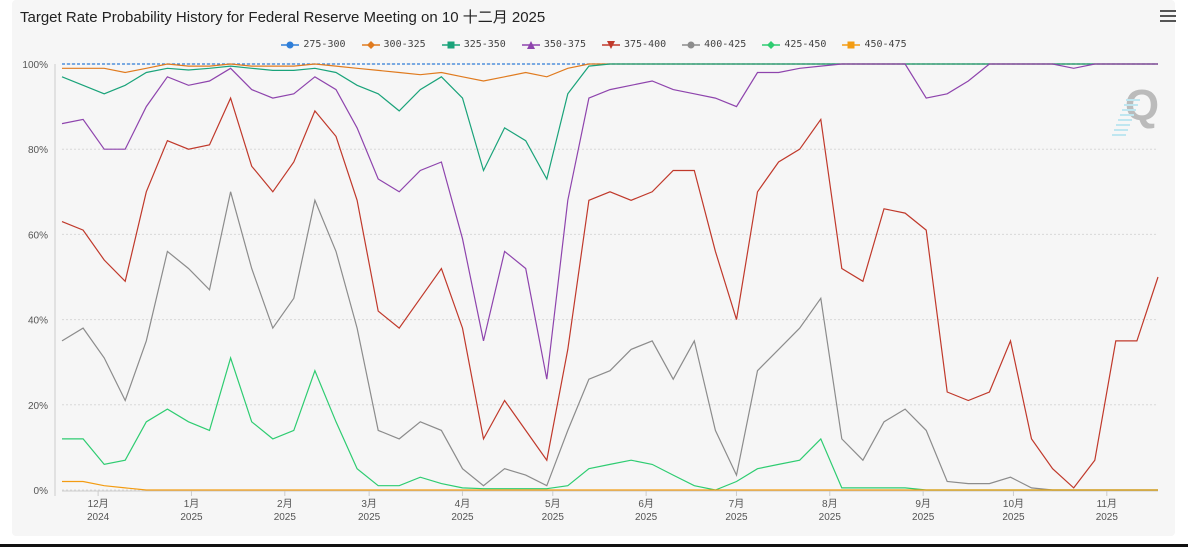 Image resolution: width=1188 pixels, height=547 pixels. Describe the element at coordinates (805, 44) in the screenshot. I see `legend-label: 425-450` at that location.